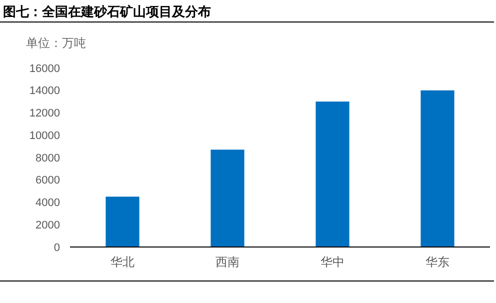 The width and height of the screenshot is (496, 303). I want to click on y-tick-label: 6000, so click(48, 180).